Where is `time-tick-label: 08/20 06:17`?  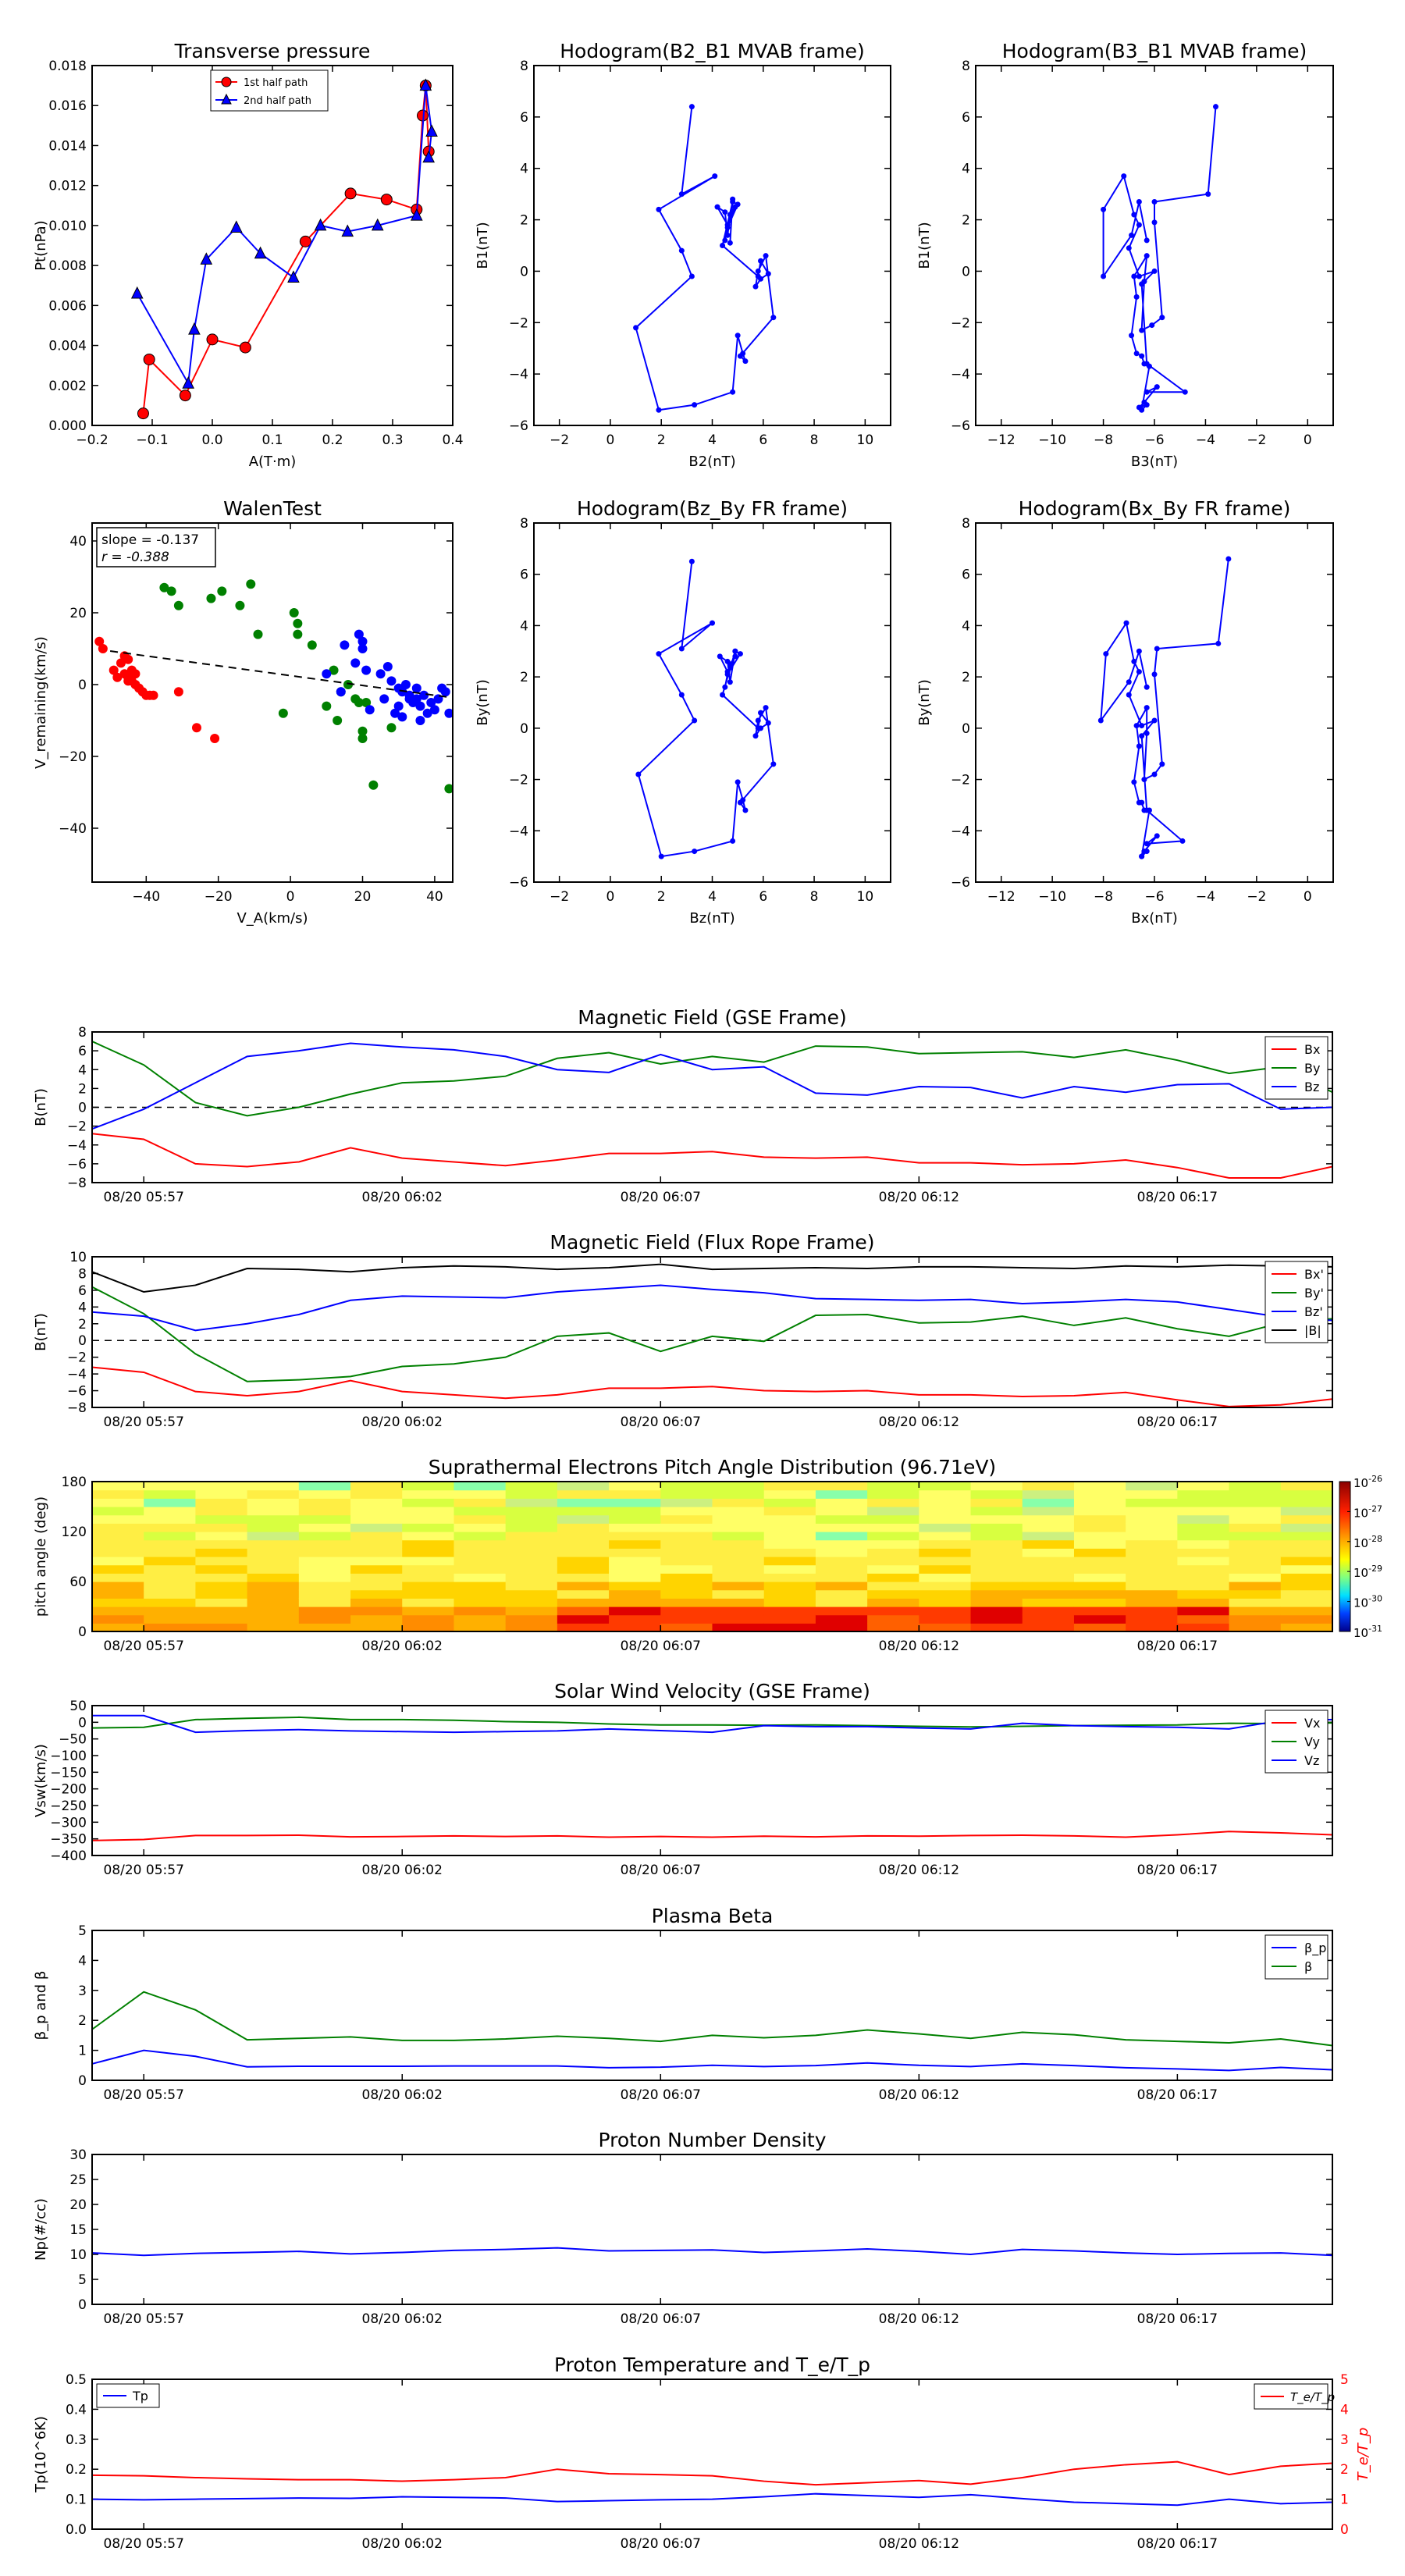
time-tick-label: 08/20 06:17 is located at coordinates (1177, 1870).